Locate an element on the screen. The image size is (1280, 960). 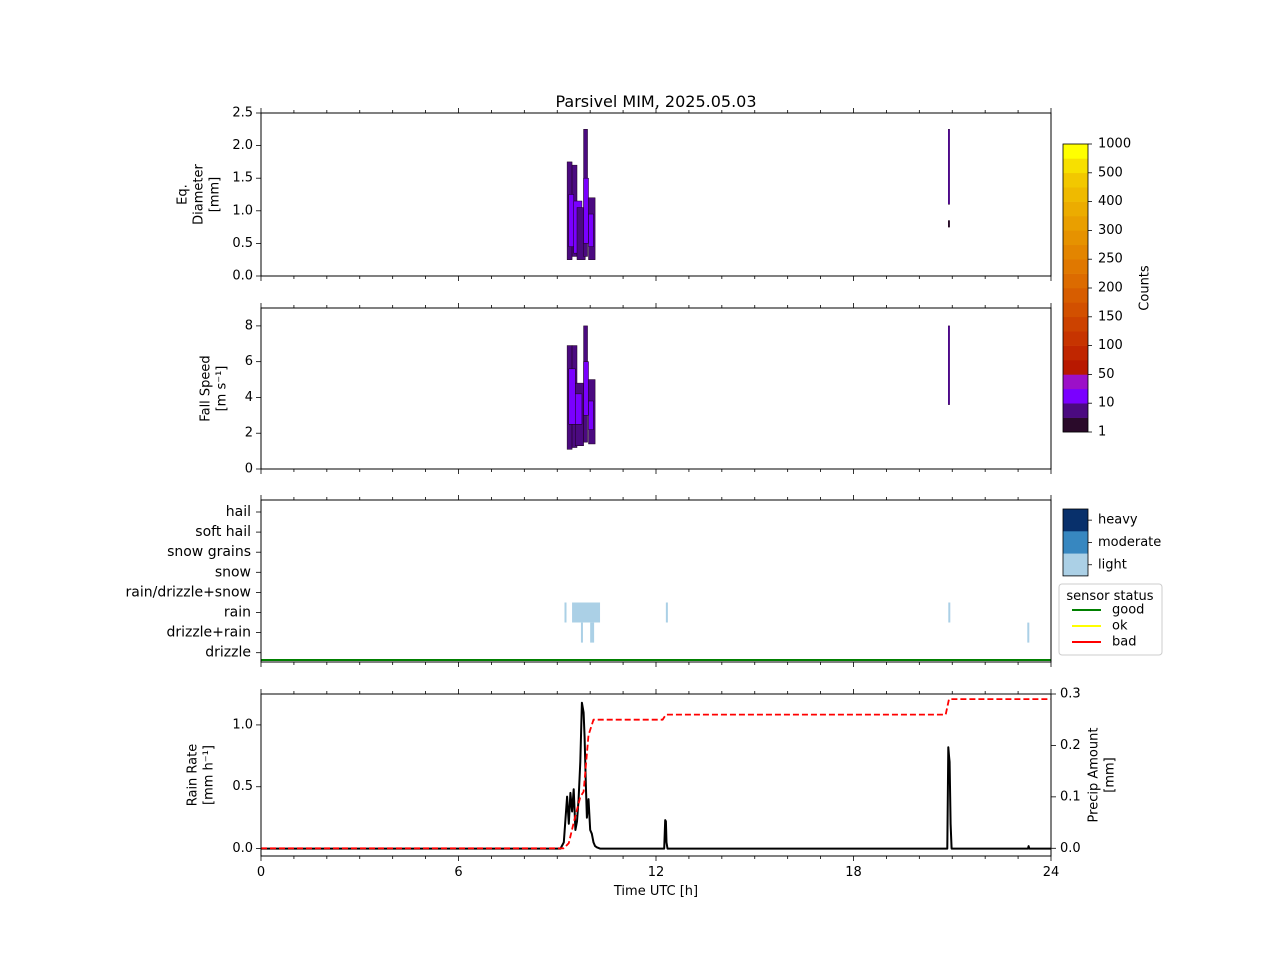
y-tick-label: 2 is located at coordinates (249, 433).